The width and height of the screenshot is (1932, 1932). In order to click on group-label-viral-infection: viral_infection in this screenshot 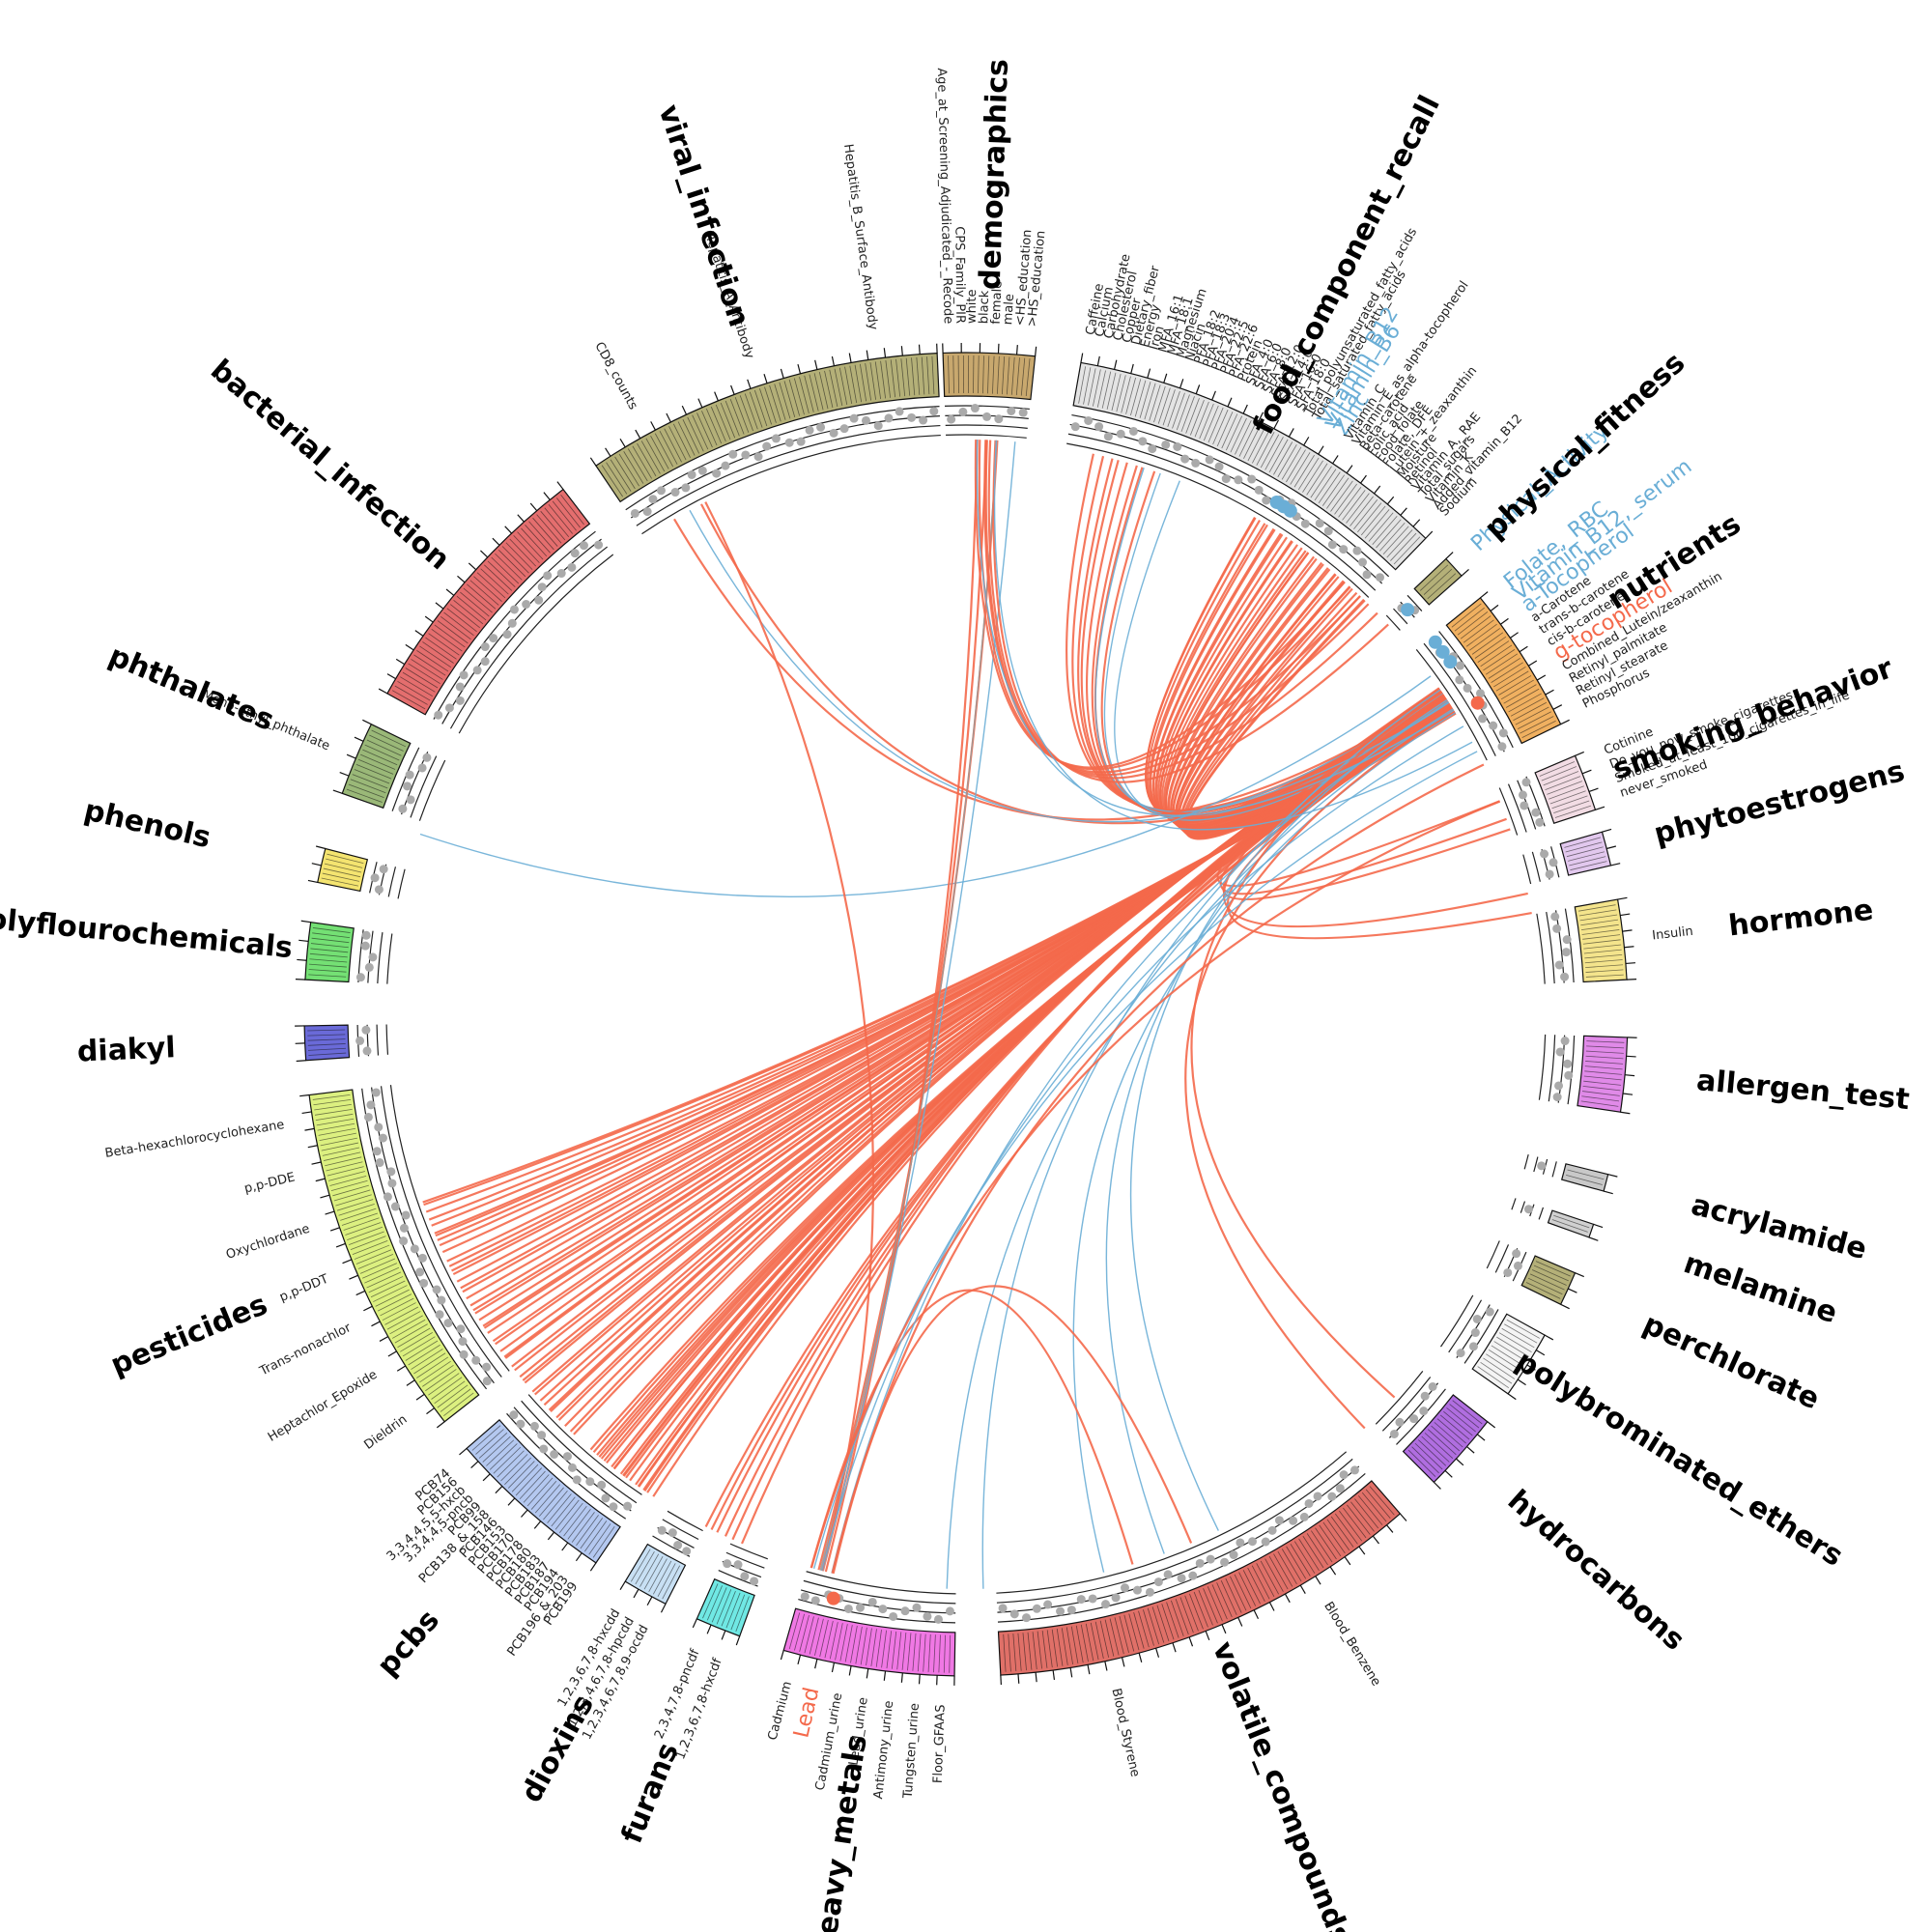, I will do `click(703, 215)`.